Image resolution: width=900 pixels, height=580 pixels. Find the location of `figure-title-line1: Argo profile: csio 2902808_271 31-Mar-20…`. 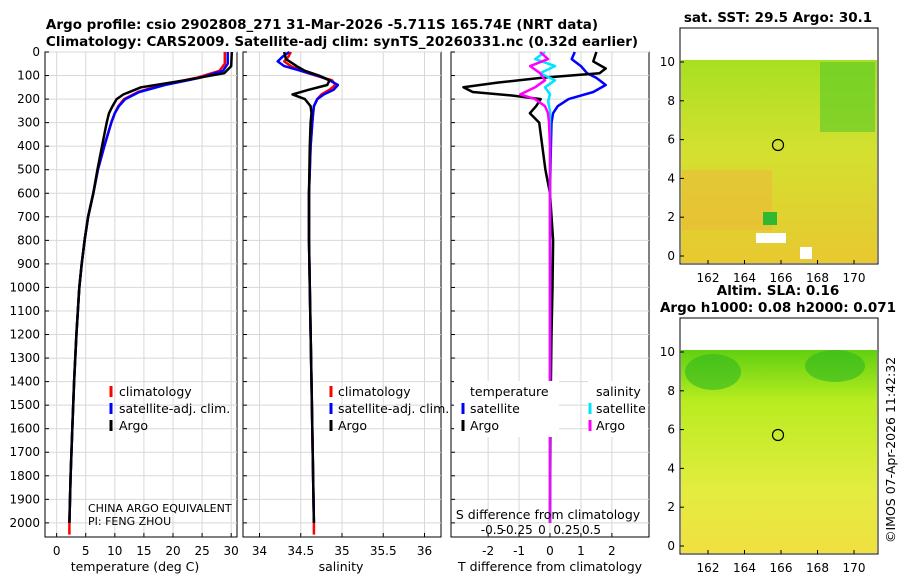

figure-title-line1: Argo profile: csio 2902808_271 31-Mar-20… is located at coordinates (322, 25).